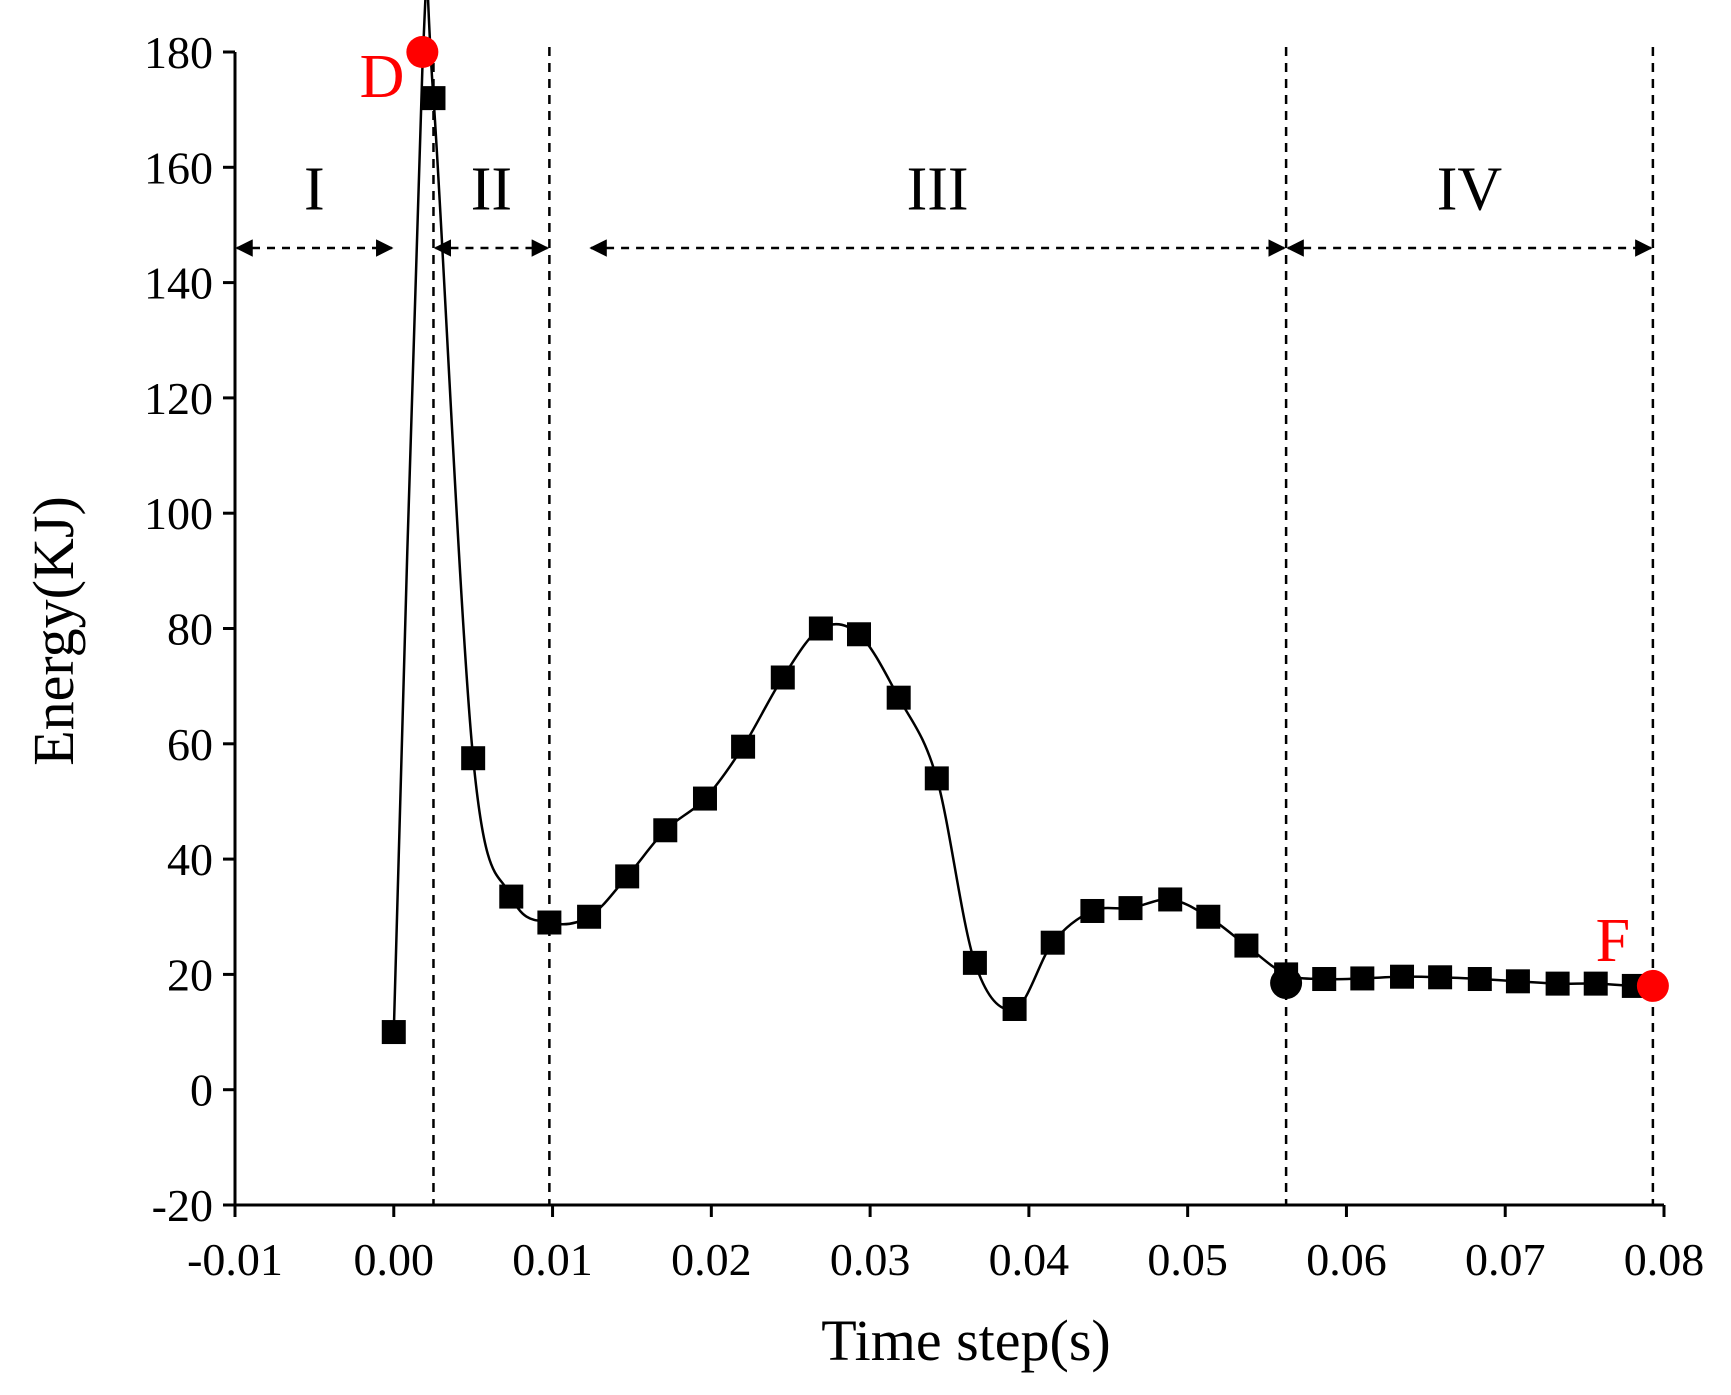 This screenshot has height=1395, width=1731. What do you see at coordinates (966, 1340) in the screenshot?
I see `x-axis-title: Time step(s)` at bounding box center [966, 1340].